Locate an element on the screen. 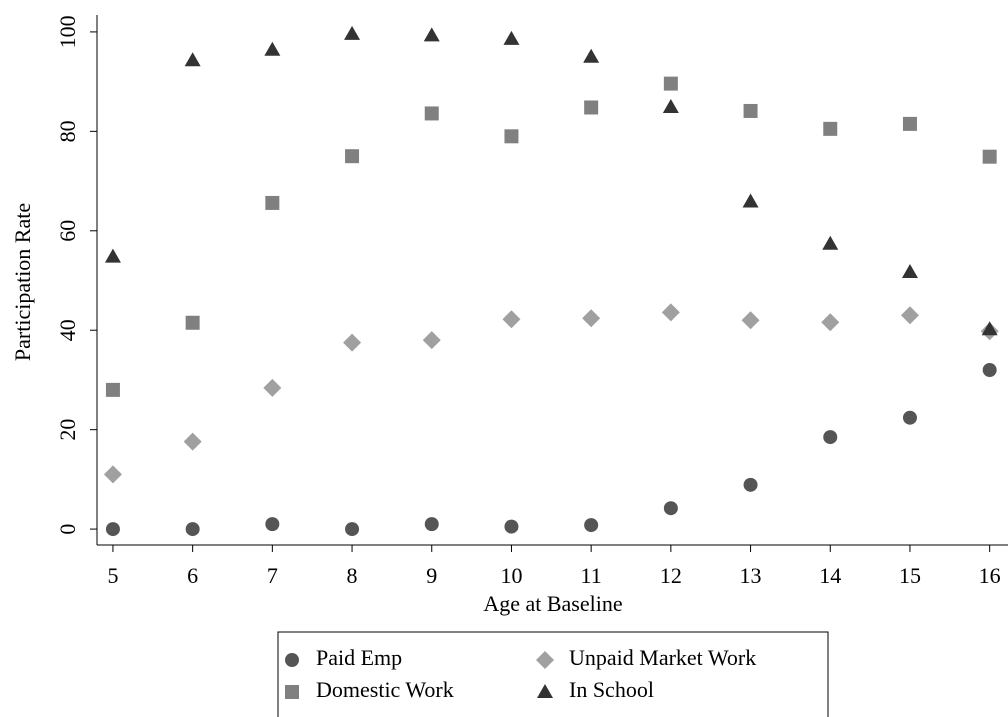 The height and width of the screenshot is (717, 1008). x-tick-label: 5 is located at coordinates (112, 575).